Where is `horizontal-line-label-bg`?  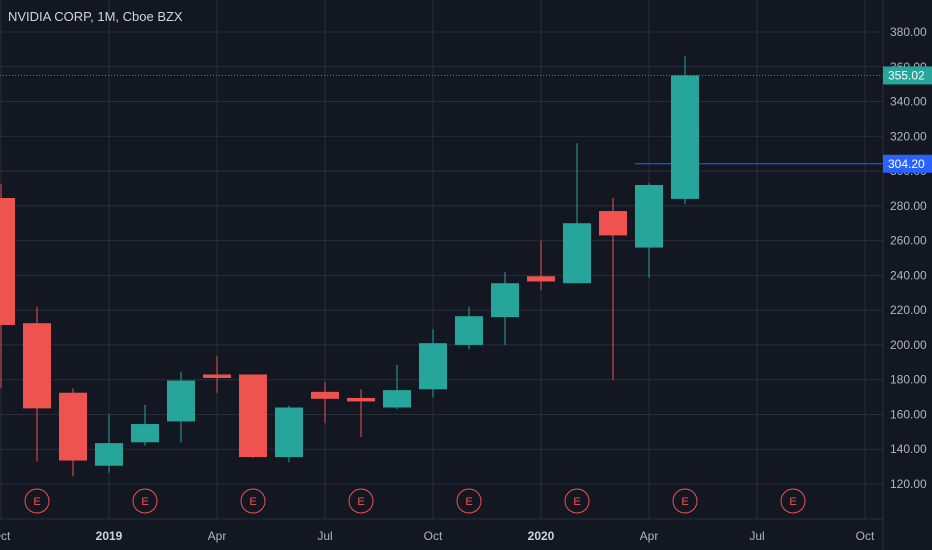
horizontal-line-label-bg is located at coordinates (907, 163).